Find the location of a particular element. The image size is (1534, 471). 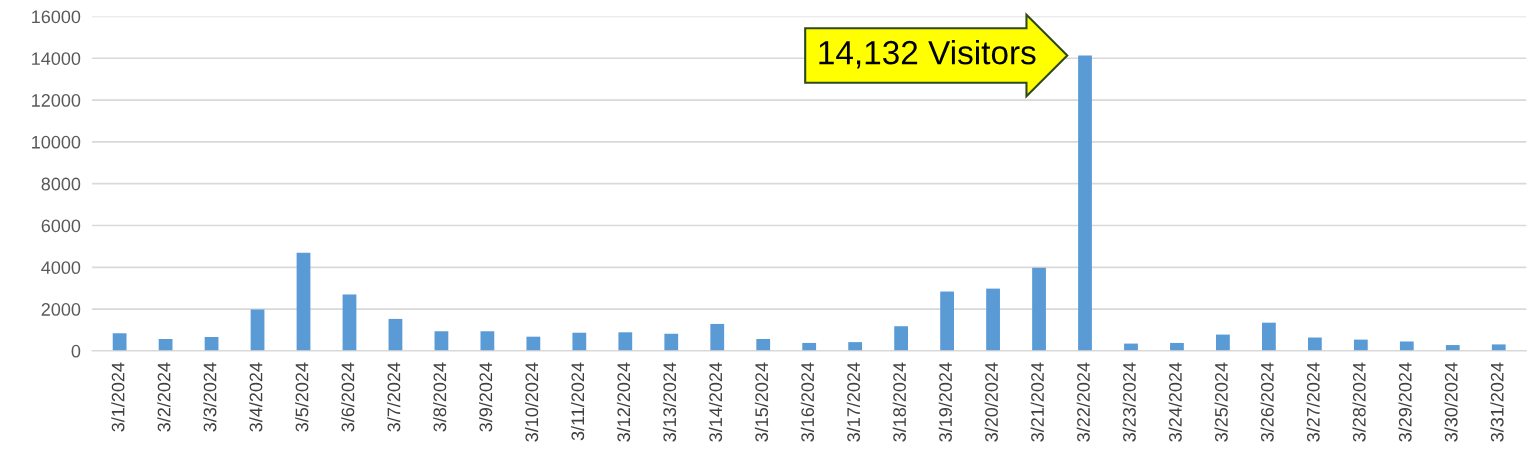

x-tick-label: 3/1/2024 is located at coordinates (118, 397).